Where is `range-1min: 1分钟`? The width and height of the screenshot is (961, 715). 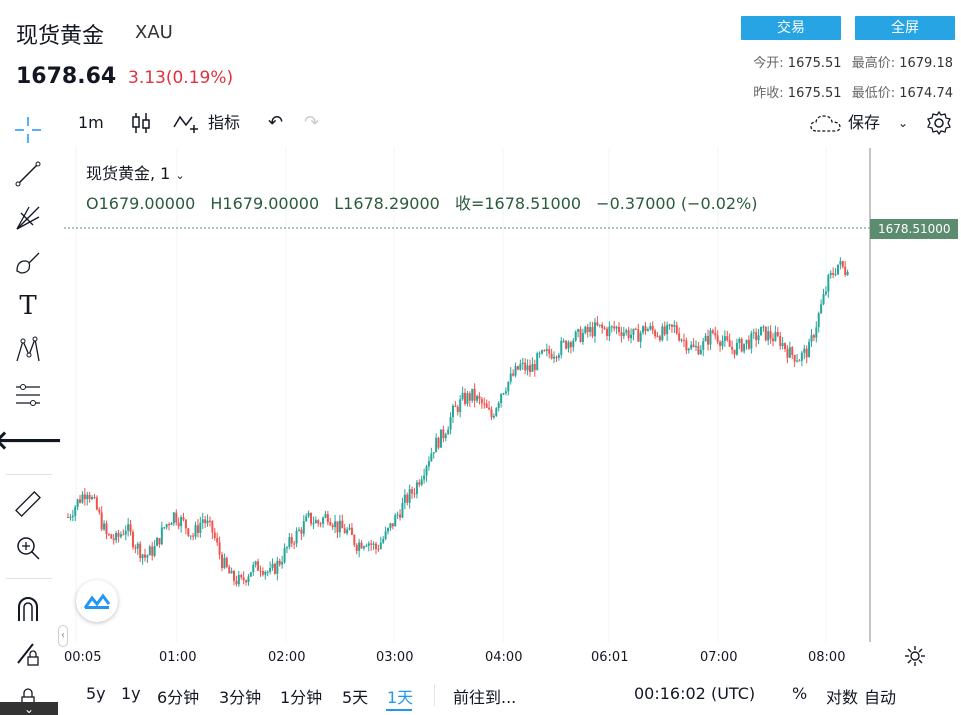 range-1min: 1分钟 is located at coordinates (301, 697).